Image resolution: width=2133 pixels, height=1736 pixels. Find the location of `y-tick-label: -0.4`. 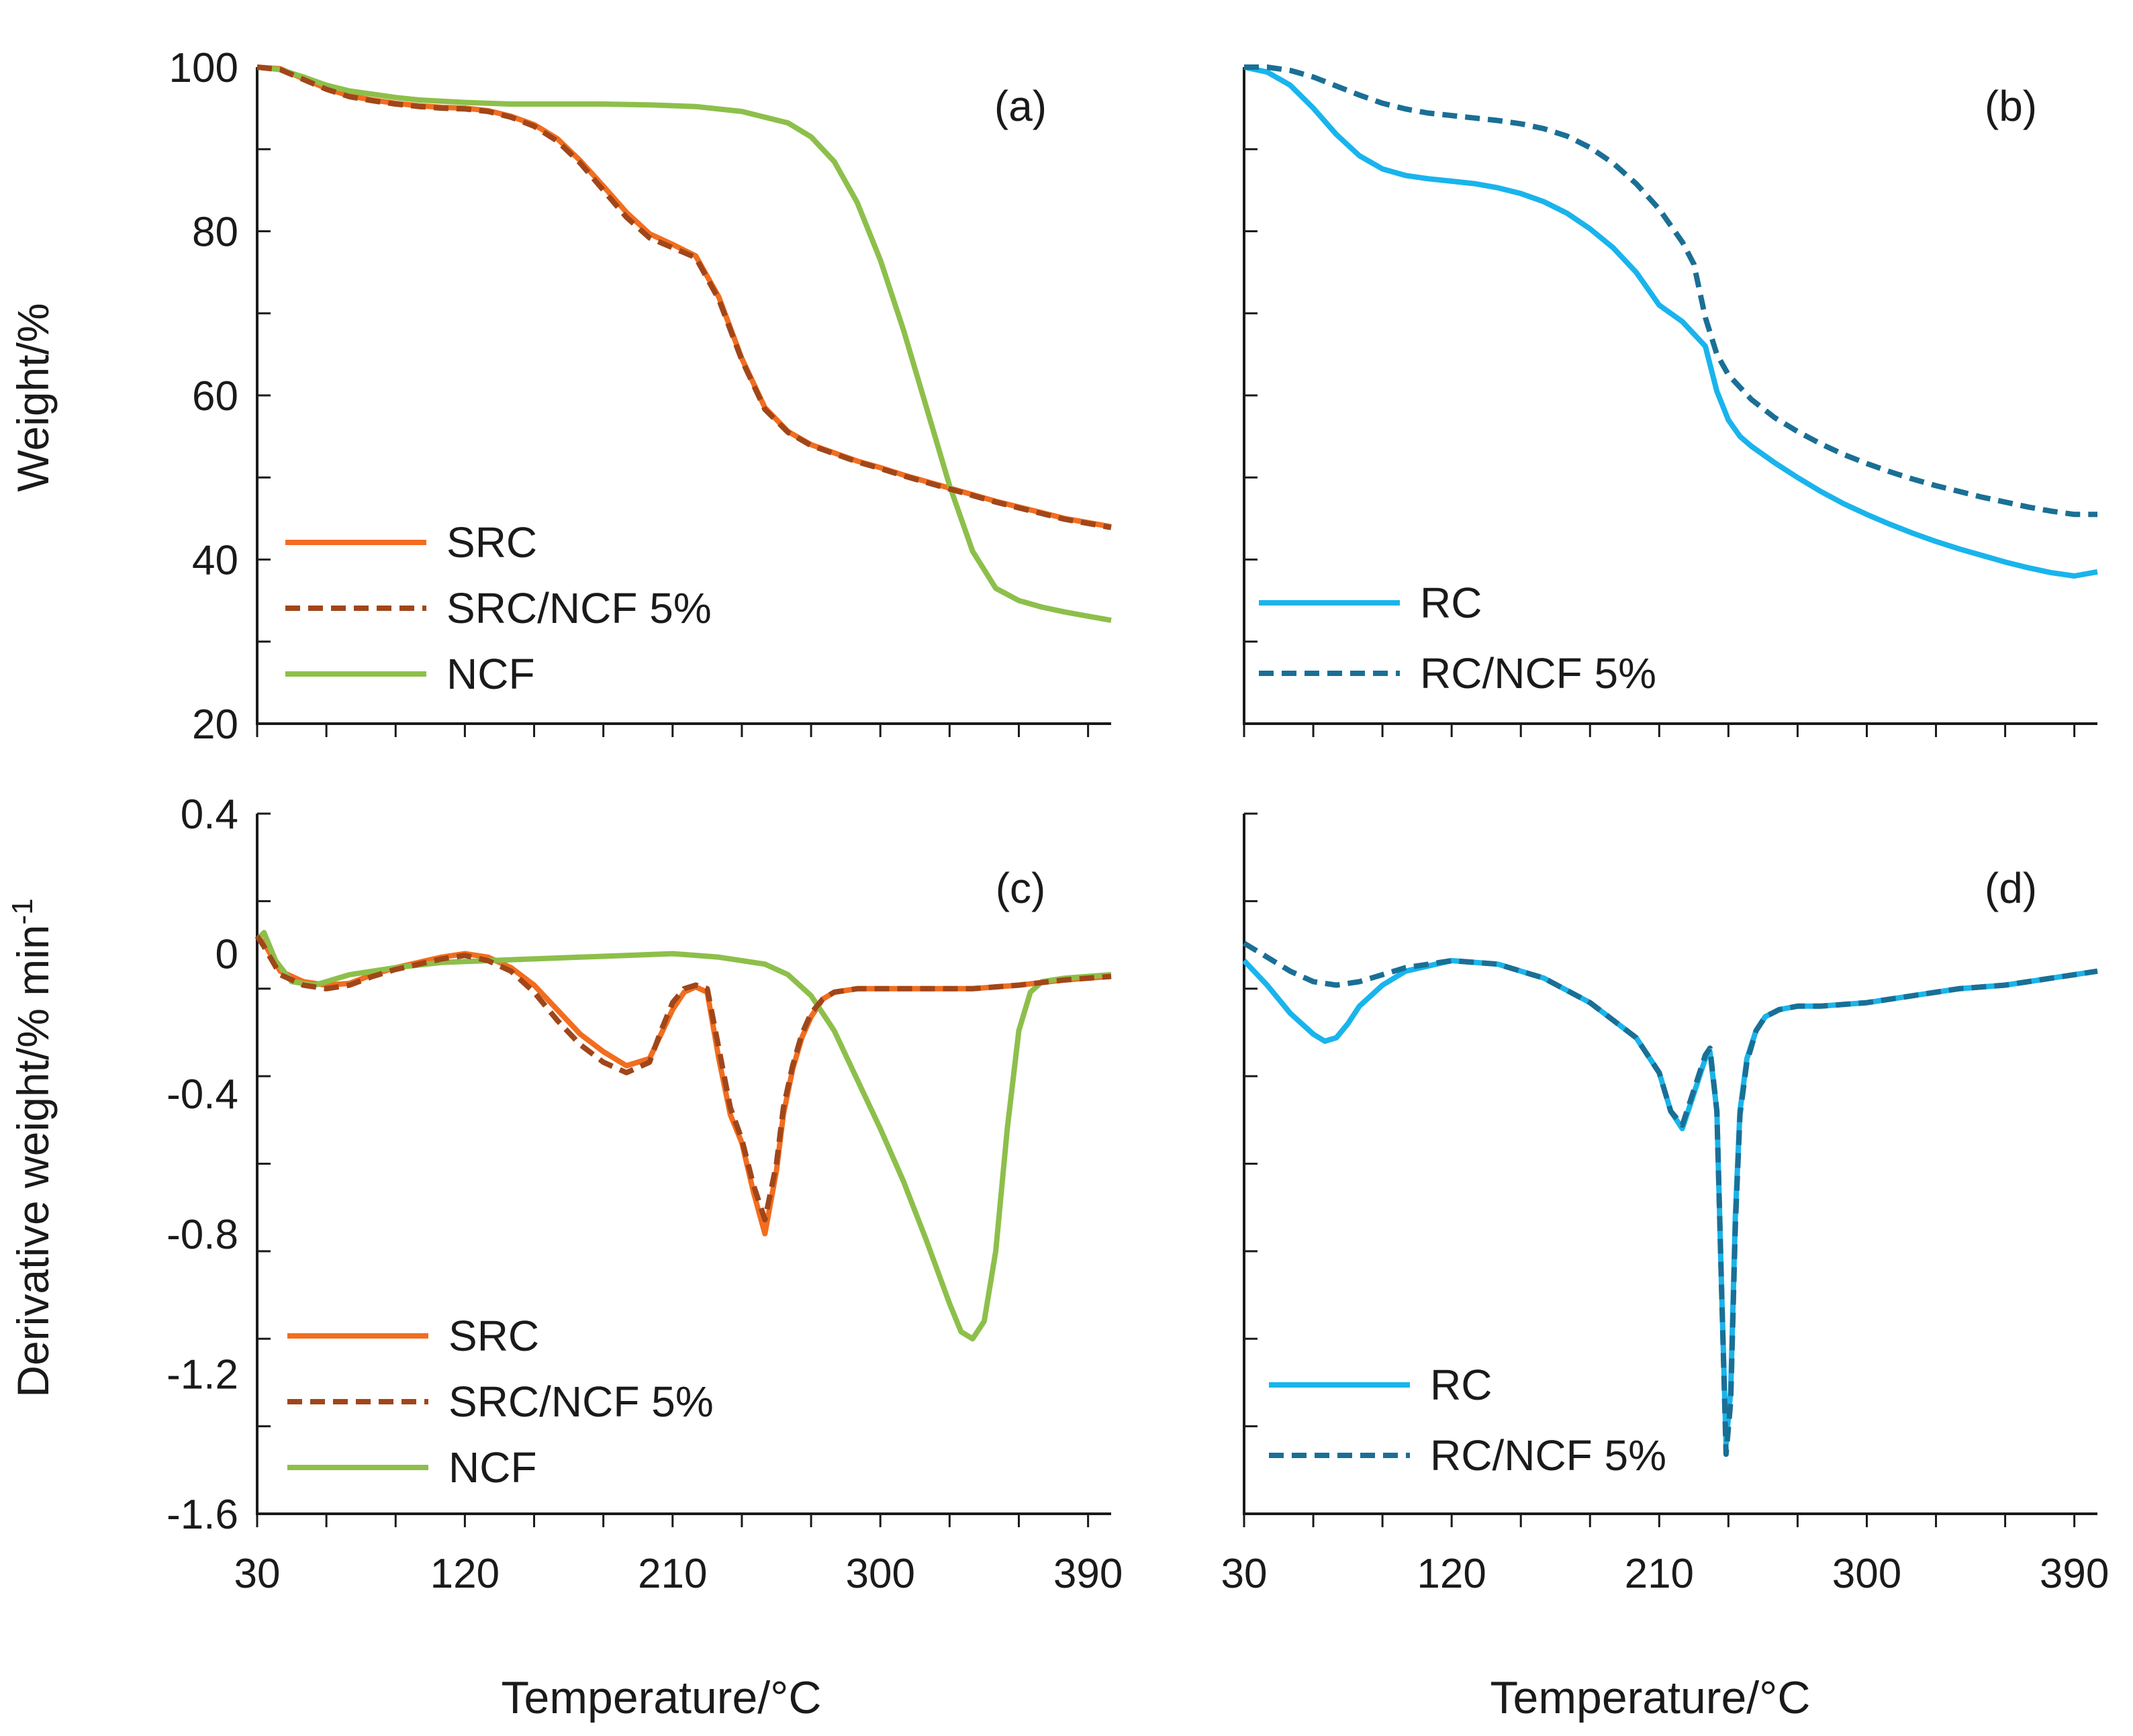

y-tick-label: -0.4 is located at coordinates (202, 1094).